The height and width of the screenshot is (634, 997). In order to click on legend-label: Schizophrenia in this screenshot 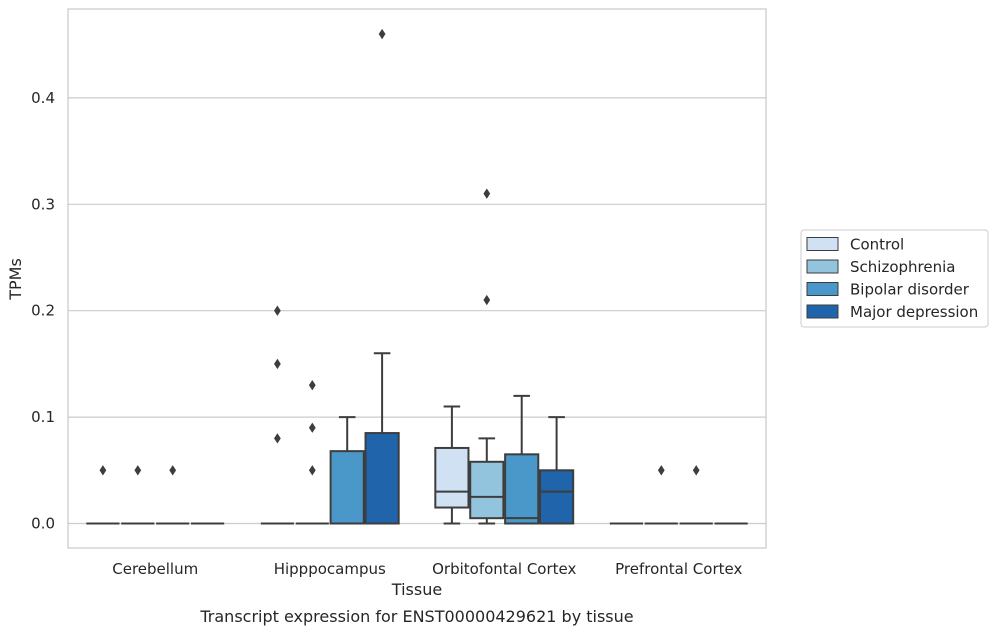, I will do `click(902, 267)`.